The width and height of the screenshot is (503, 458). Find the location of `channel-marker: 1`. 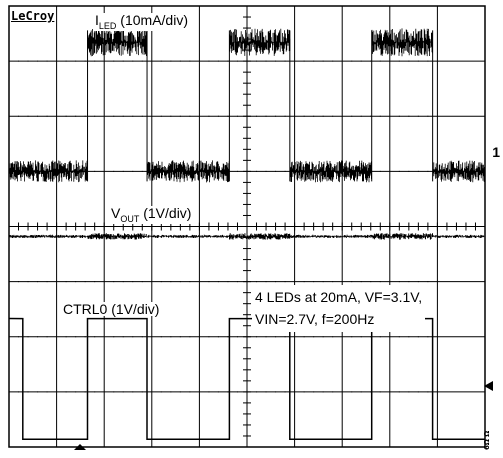

channel-marker: 1 is located at coordinates (496, 152).